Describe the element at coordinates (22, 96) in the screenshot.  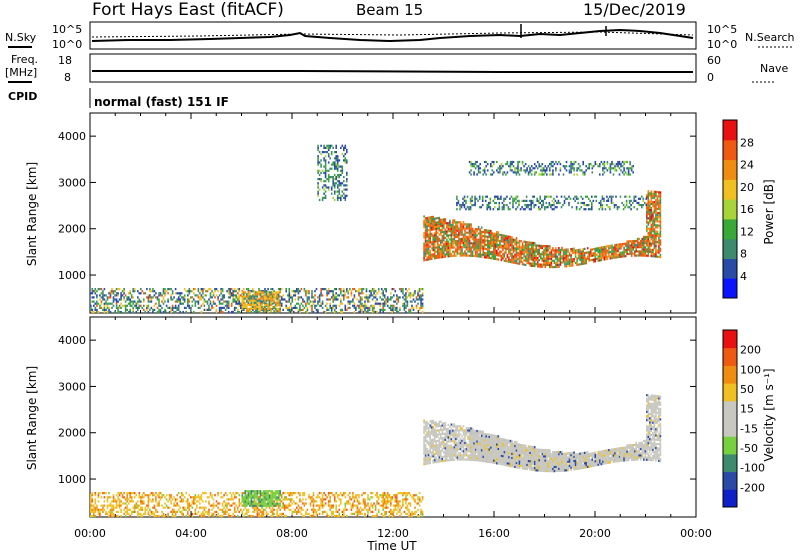
I see `cpid-label: CPID` at that location.